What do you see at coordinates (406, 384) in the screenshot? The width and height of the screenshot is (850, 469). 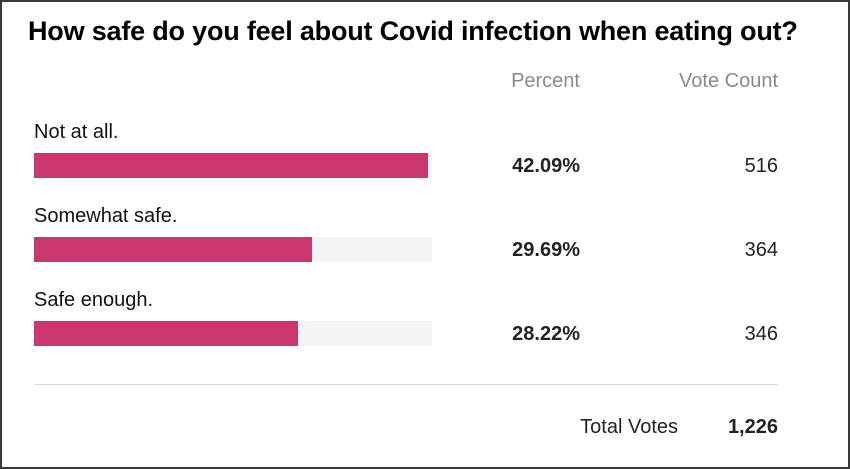 I see `results-divider` at bounding box center [406, 384].